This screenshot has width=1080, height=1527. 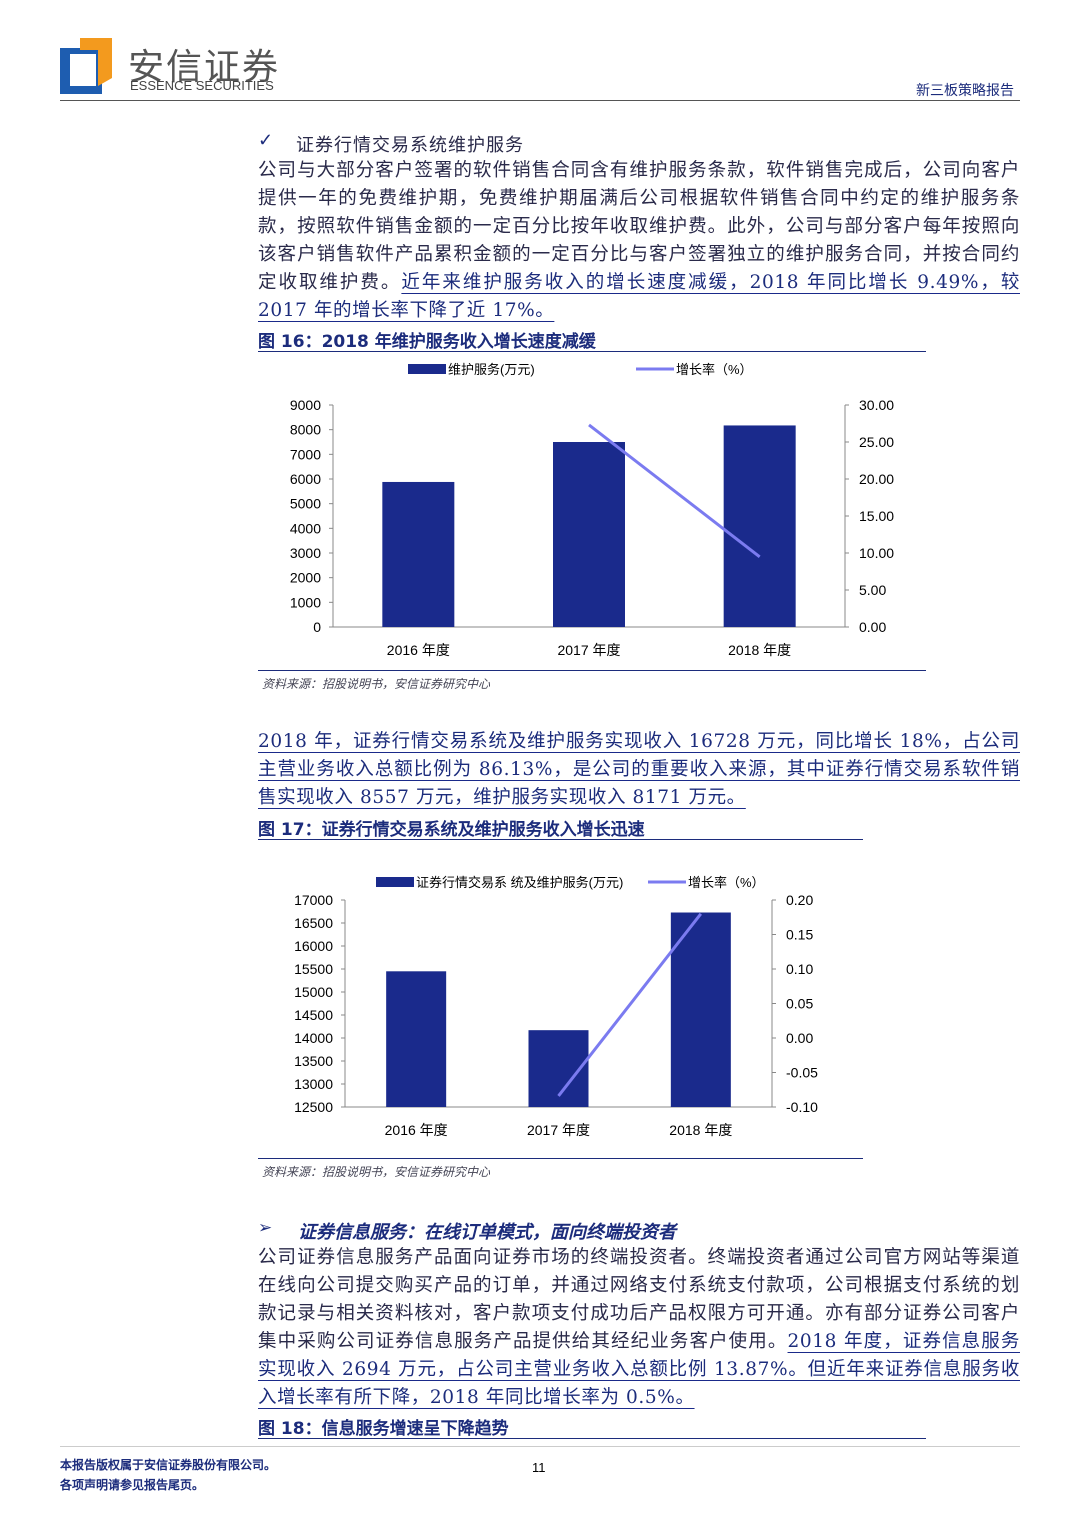 I want to click on y-left-tick-label: 1000, so click(x=305, y=602).